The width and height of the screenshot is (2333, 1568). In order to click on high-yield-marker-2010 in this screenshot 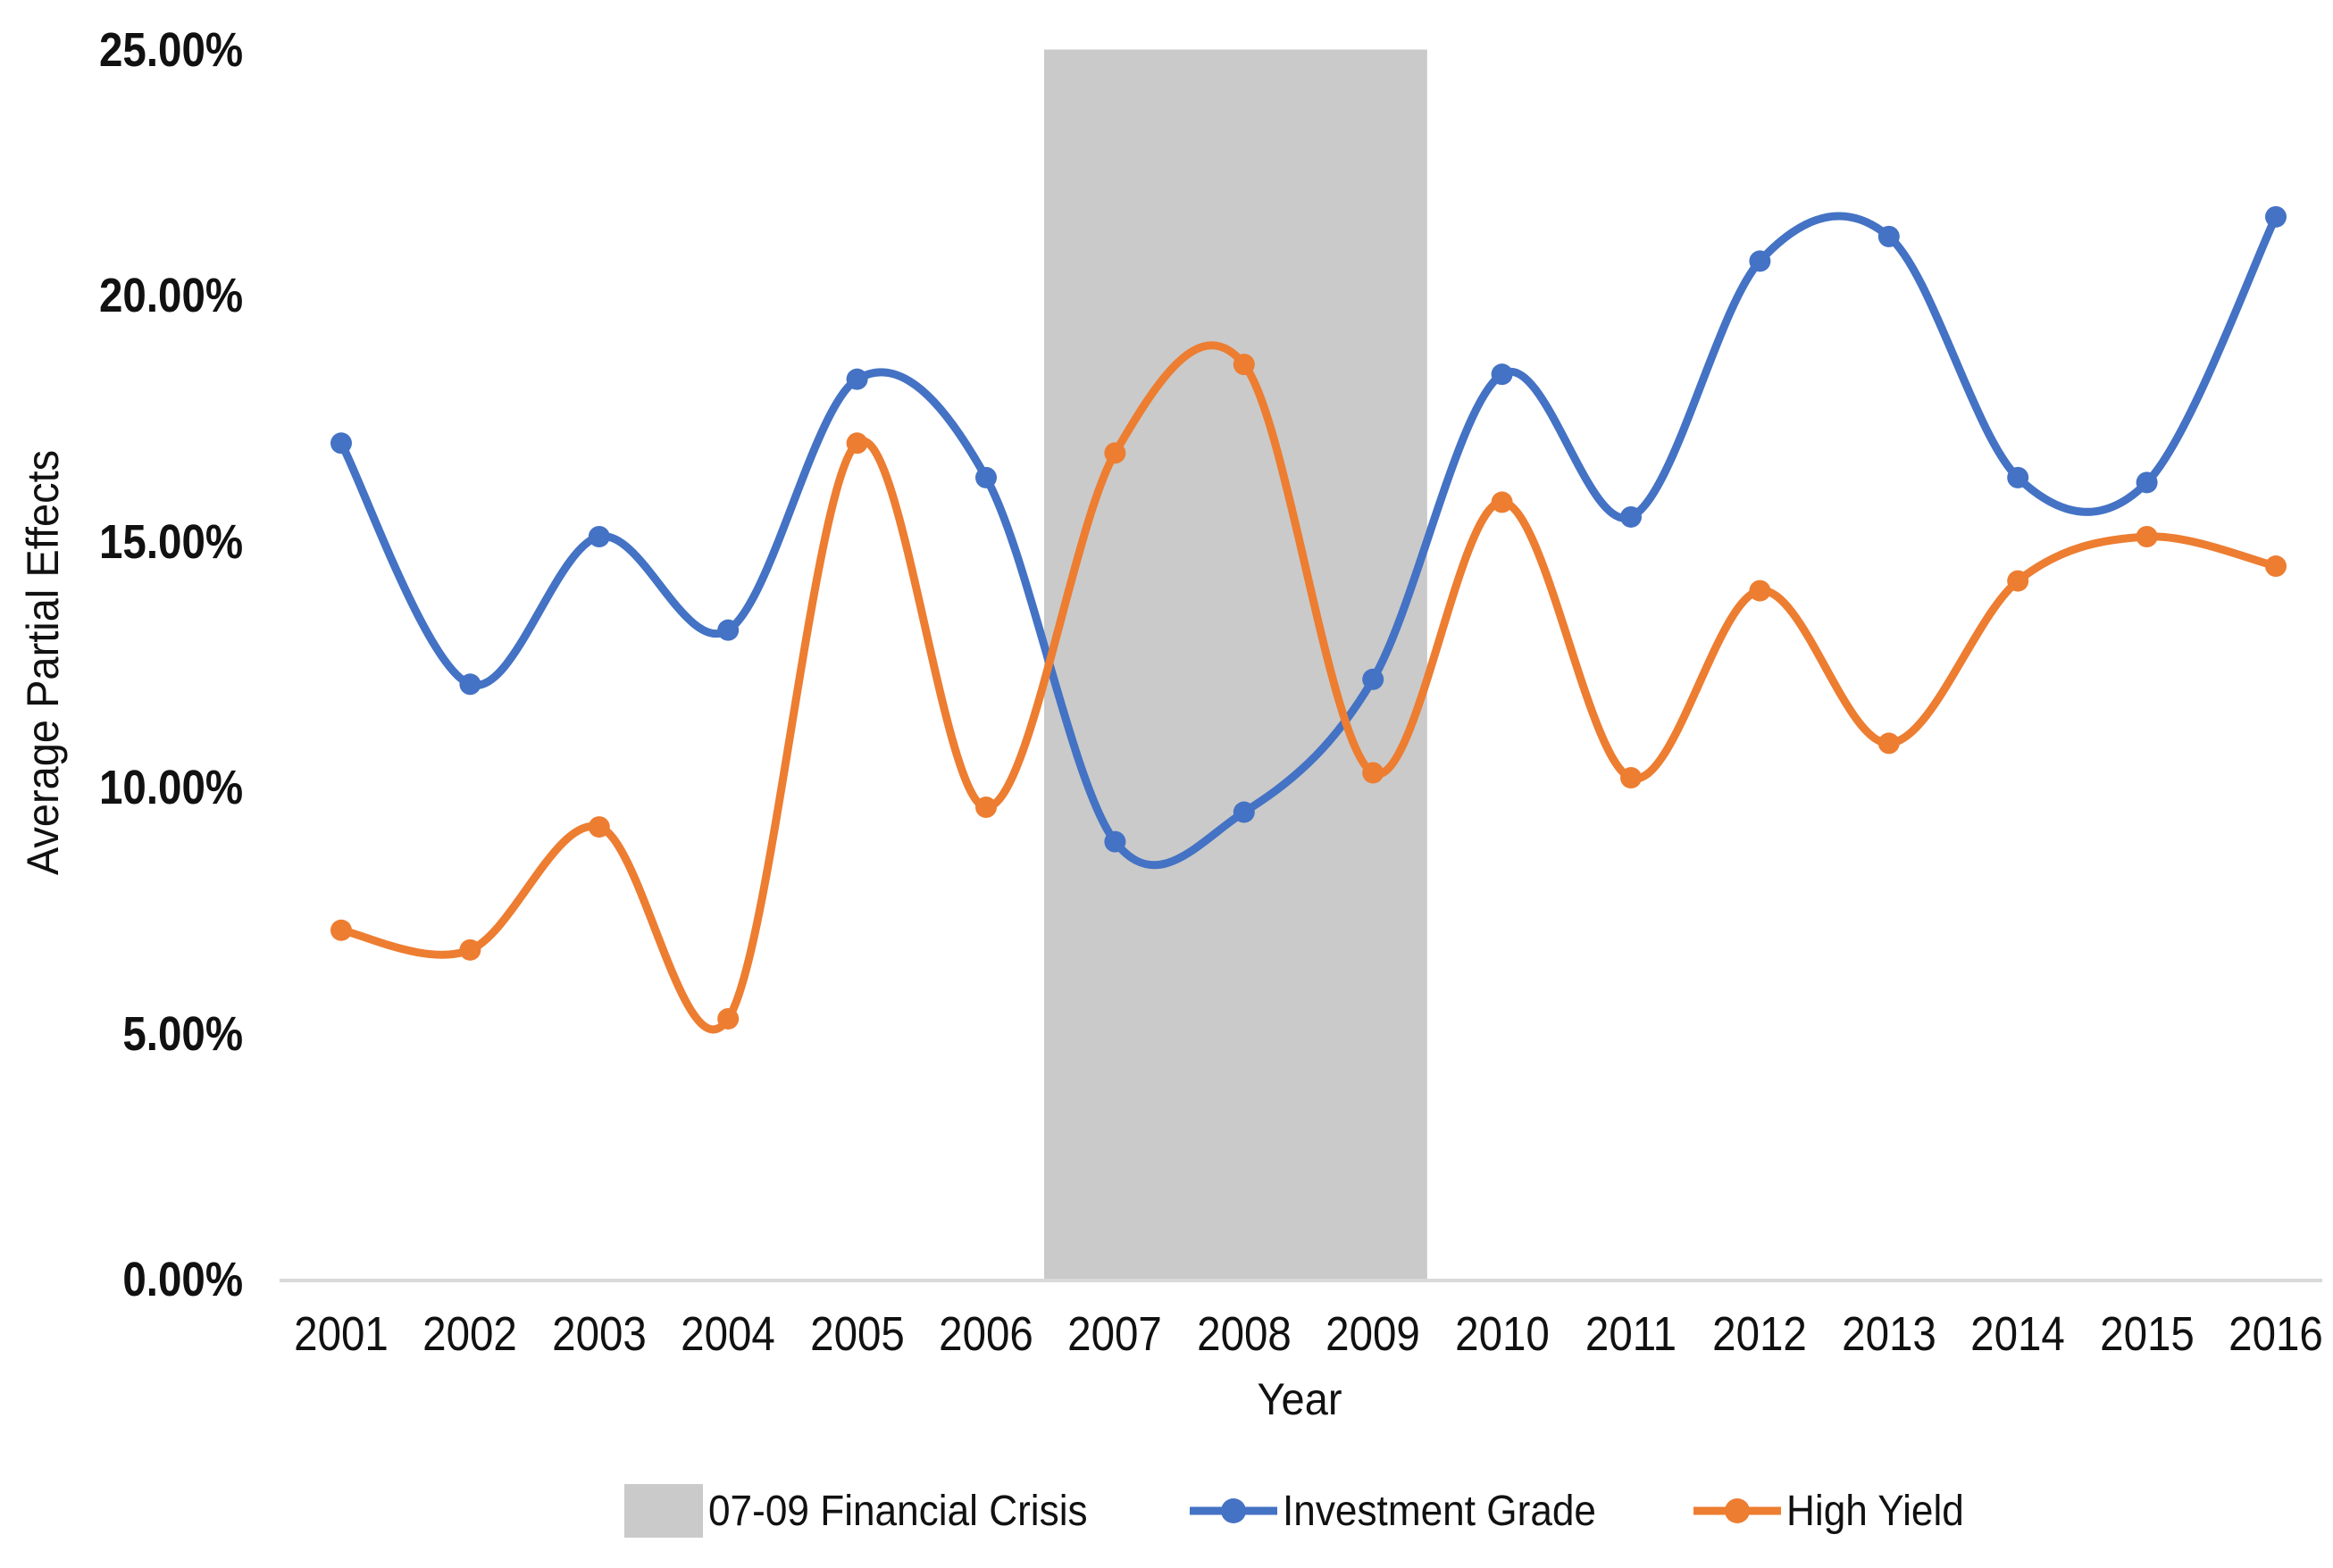, I will do `click(1502, 502)`.